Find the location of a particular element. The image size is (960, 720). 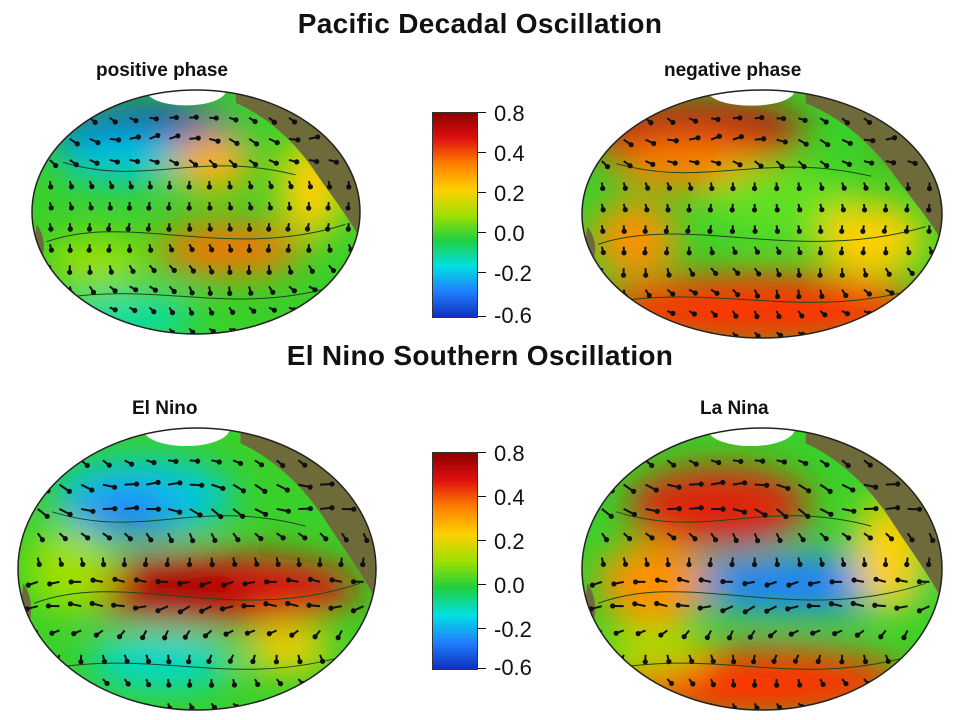

globe-el-nino is located at coordinates (197, 569).